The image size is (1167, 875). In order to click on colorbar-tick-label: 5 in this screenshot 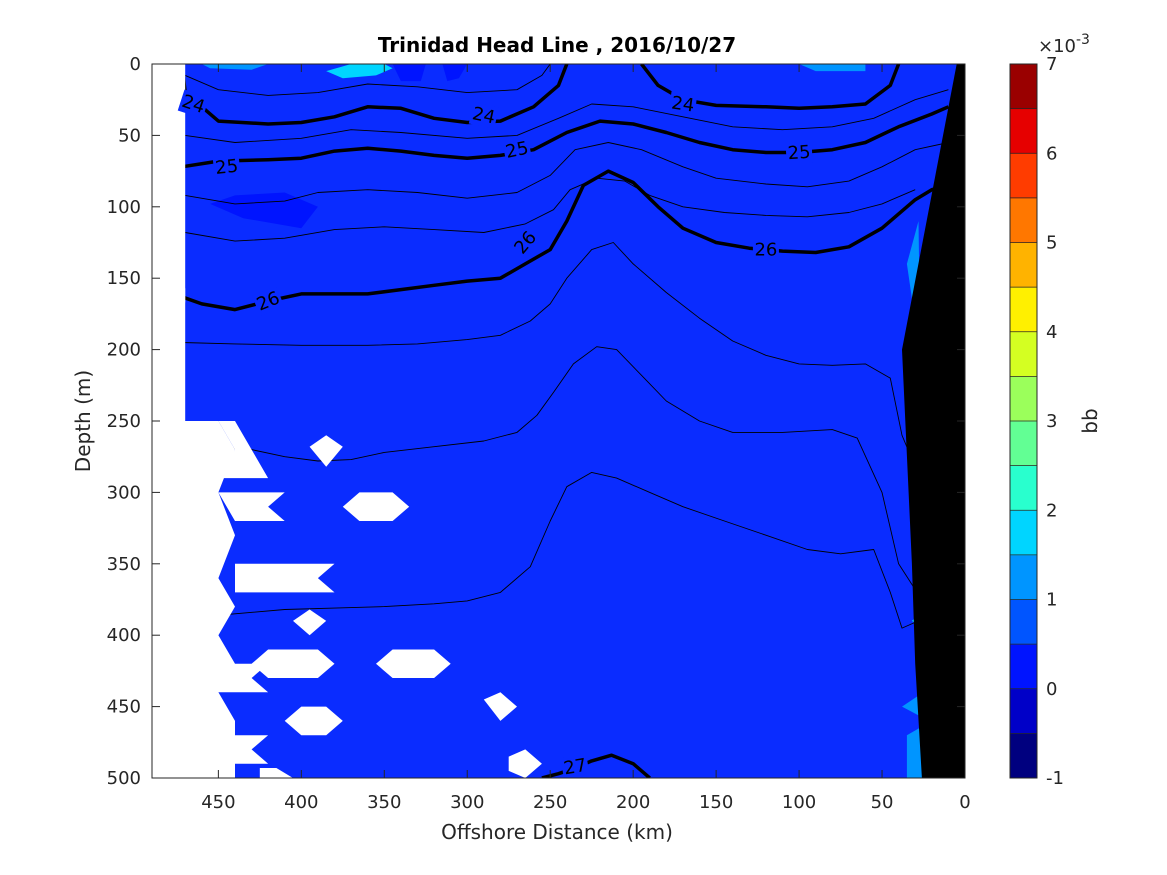, I will do `click(1051, 243)`.